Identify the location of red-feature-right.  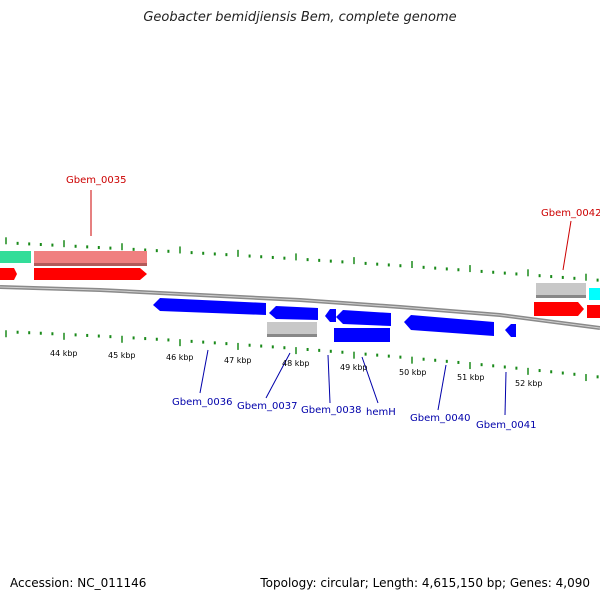
(593, 311).